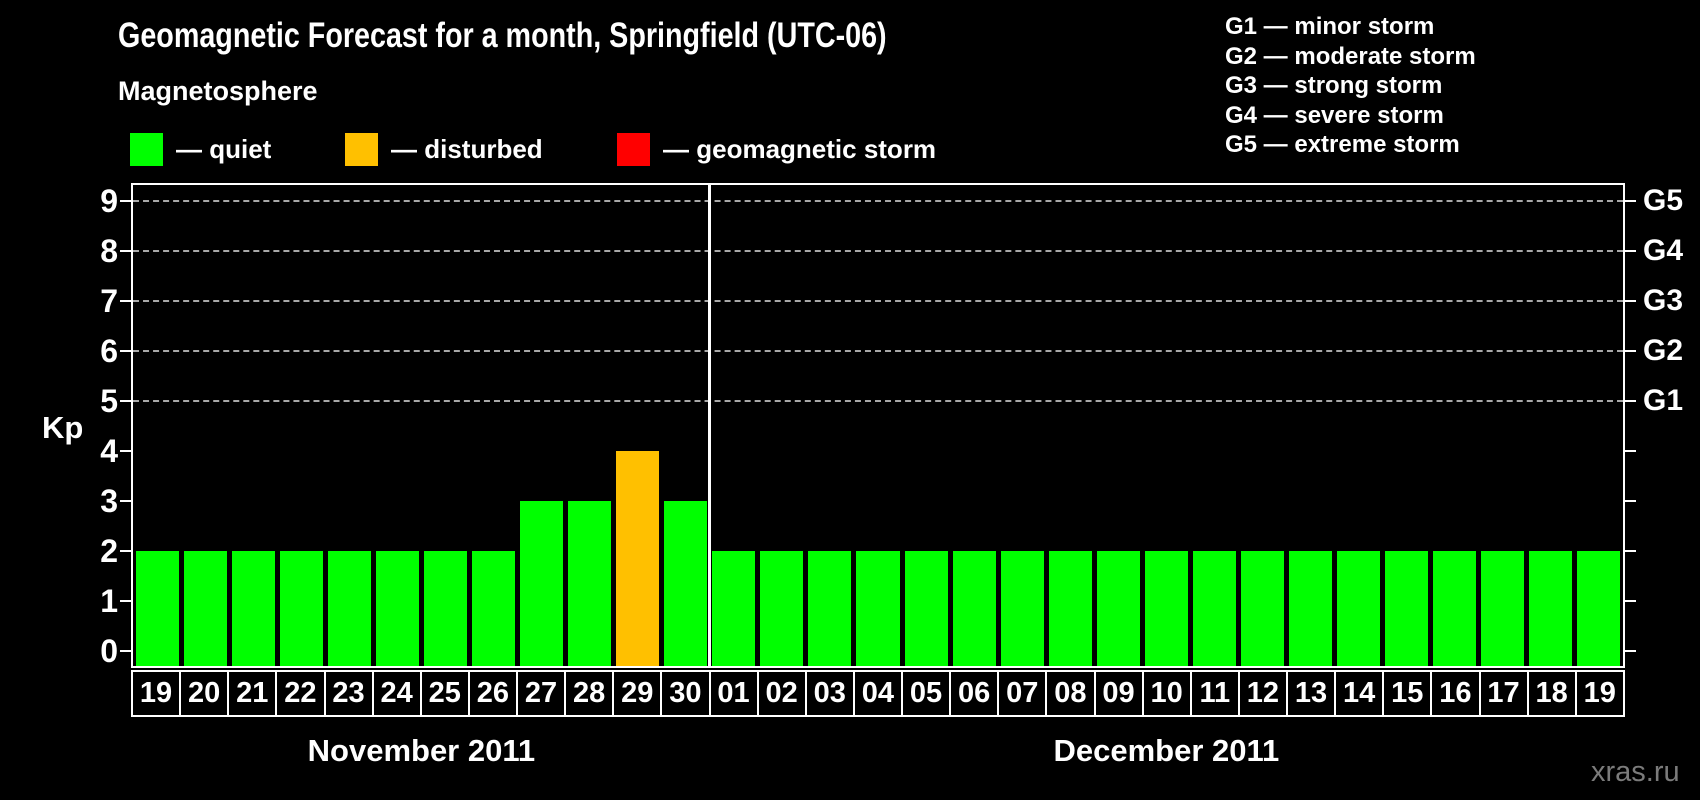 Image resolution: width=1700 pixels, height=800 pixels. Describe the element at coordinates (421, 750) in the screenshot. I see `month-label: November 2011` at that location.